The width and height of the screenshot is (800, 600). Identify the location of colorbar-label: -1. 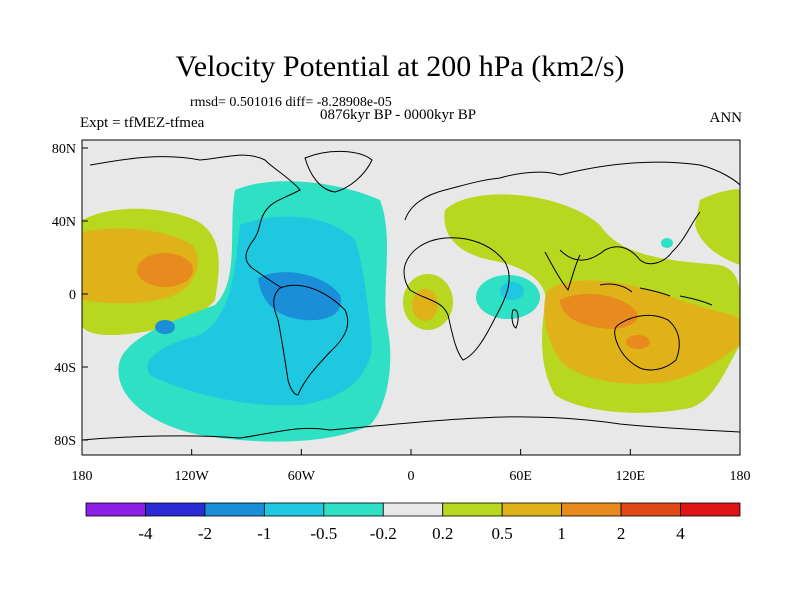
(264, 533).